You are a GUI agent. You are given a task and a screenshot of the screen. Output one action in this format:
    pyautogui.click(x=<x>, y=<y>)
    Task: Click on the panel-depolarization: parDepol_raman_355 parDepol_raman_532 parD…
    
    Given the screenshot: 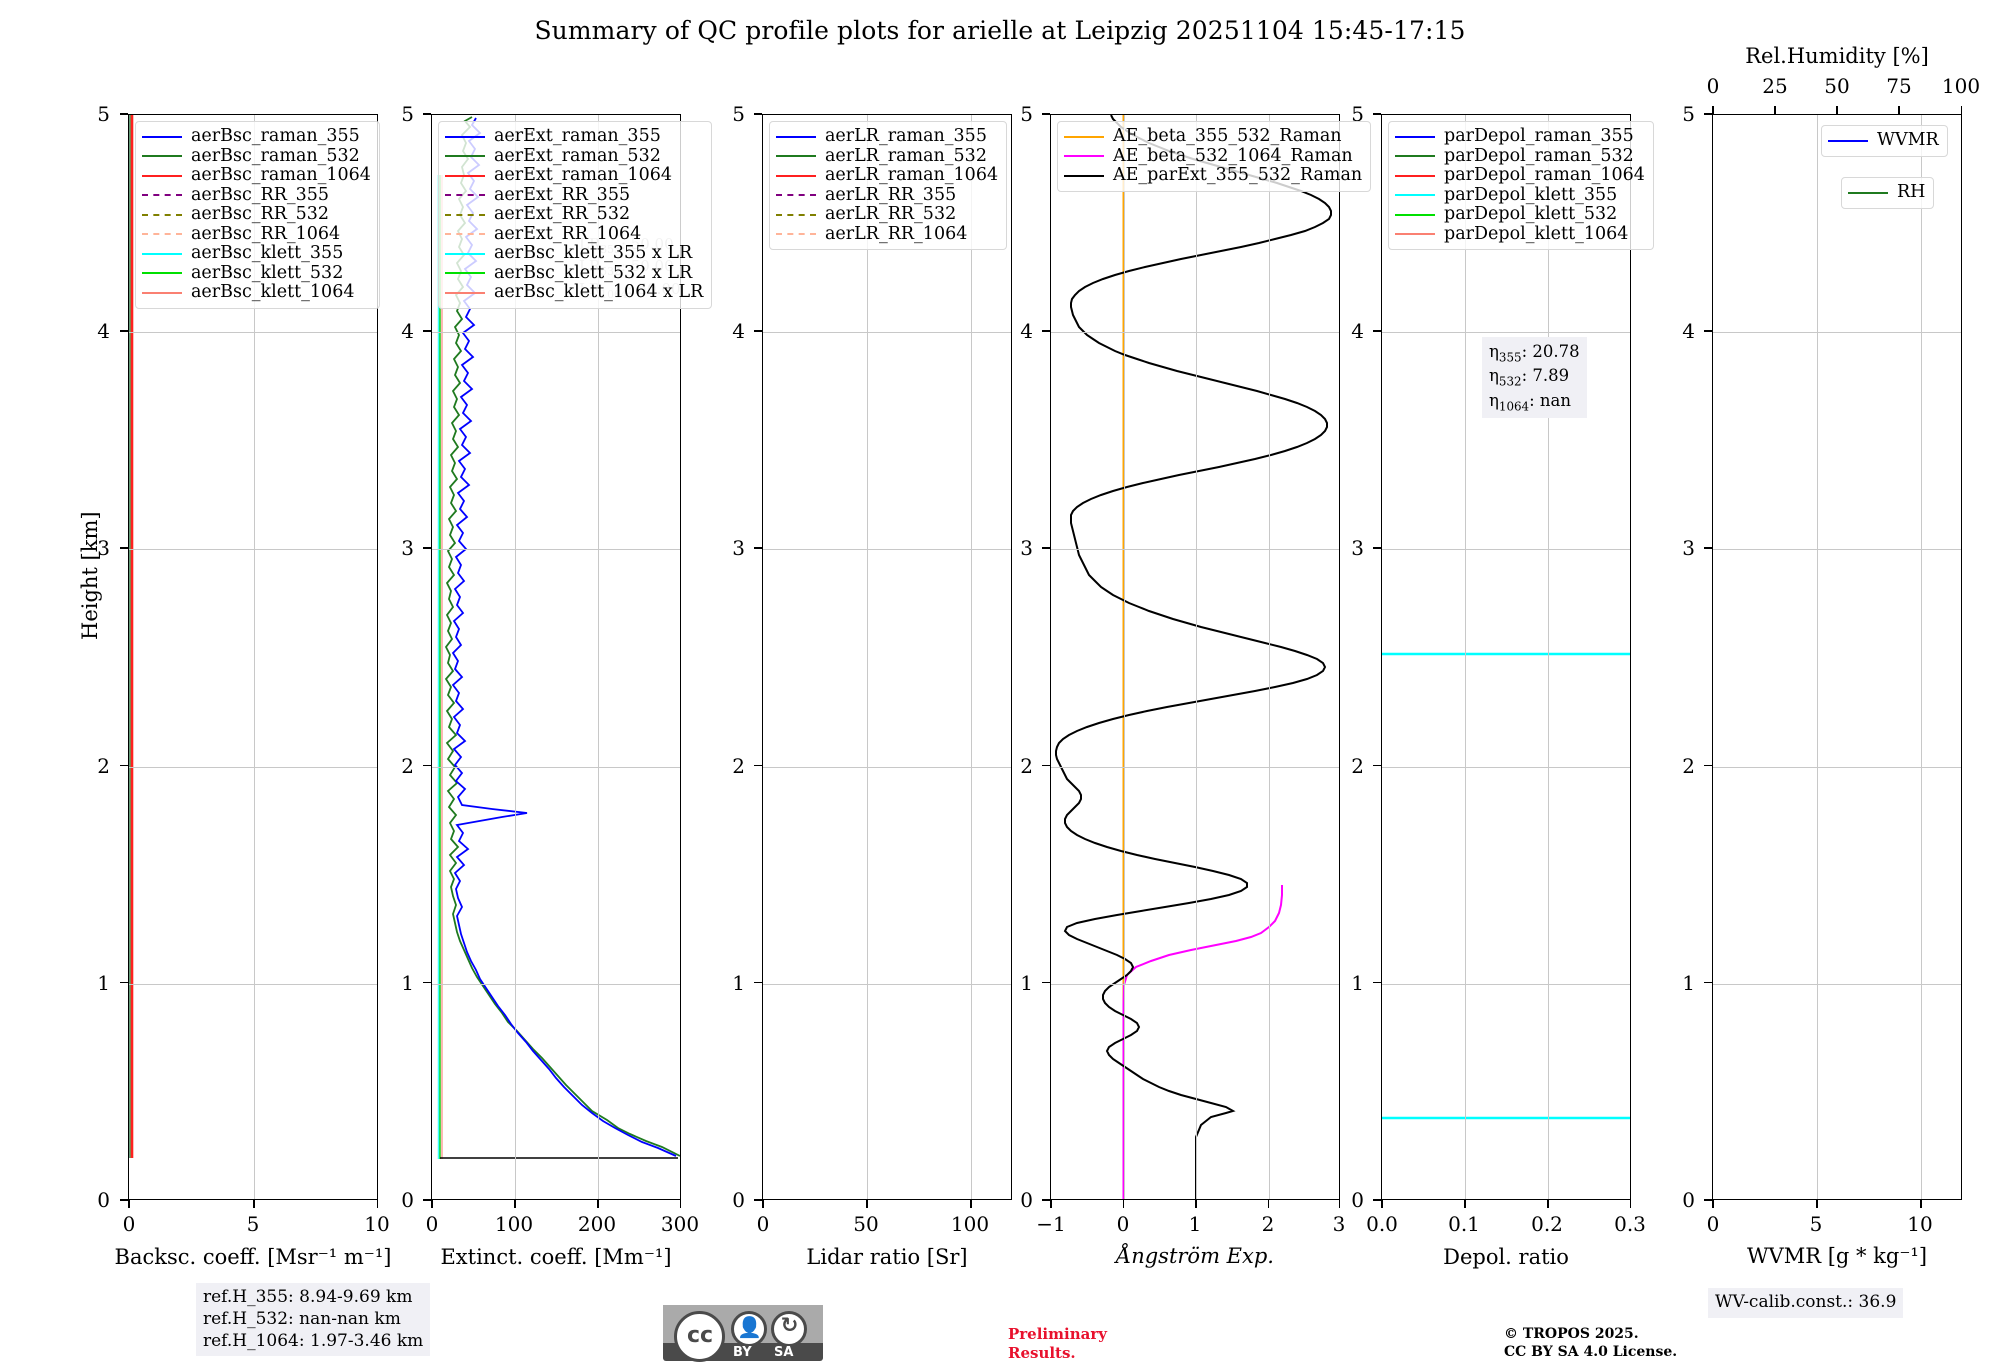 What is the action you would take?
    pyautogui.click(x=1517, y=657)
    